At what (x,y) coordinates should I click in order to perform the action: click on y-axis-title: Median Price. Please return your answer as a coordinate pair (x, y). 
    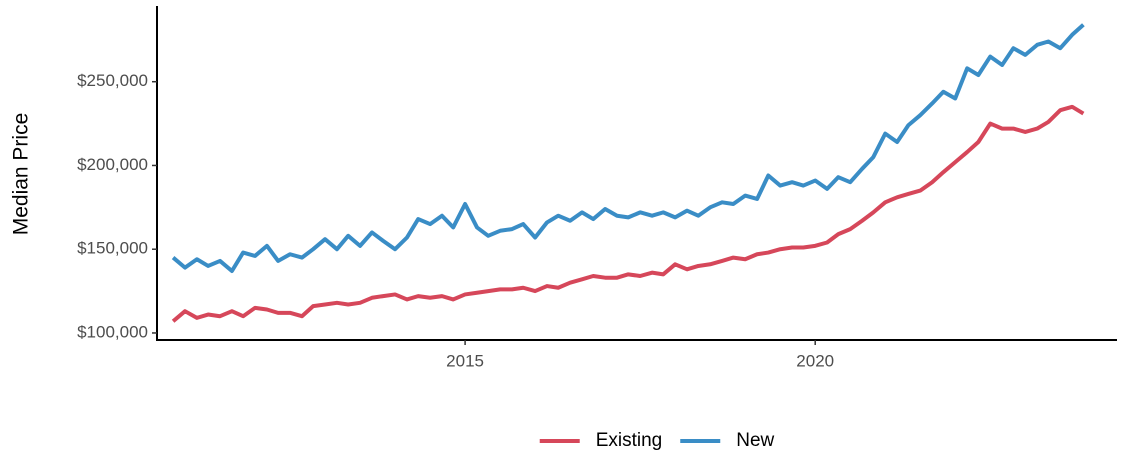
    Looking at the image, I should click on (21, 174).